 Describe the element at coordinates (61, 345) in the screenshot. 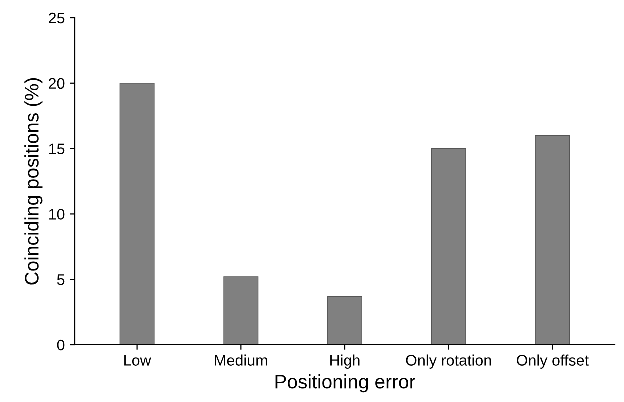

I see `y-tick-label: 0` at that location.